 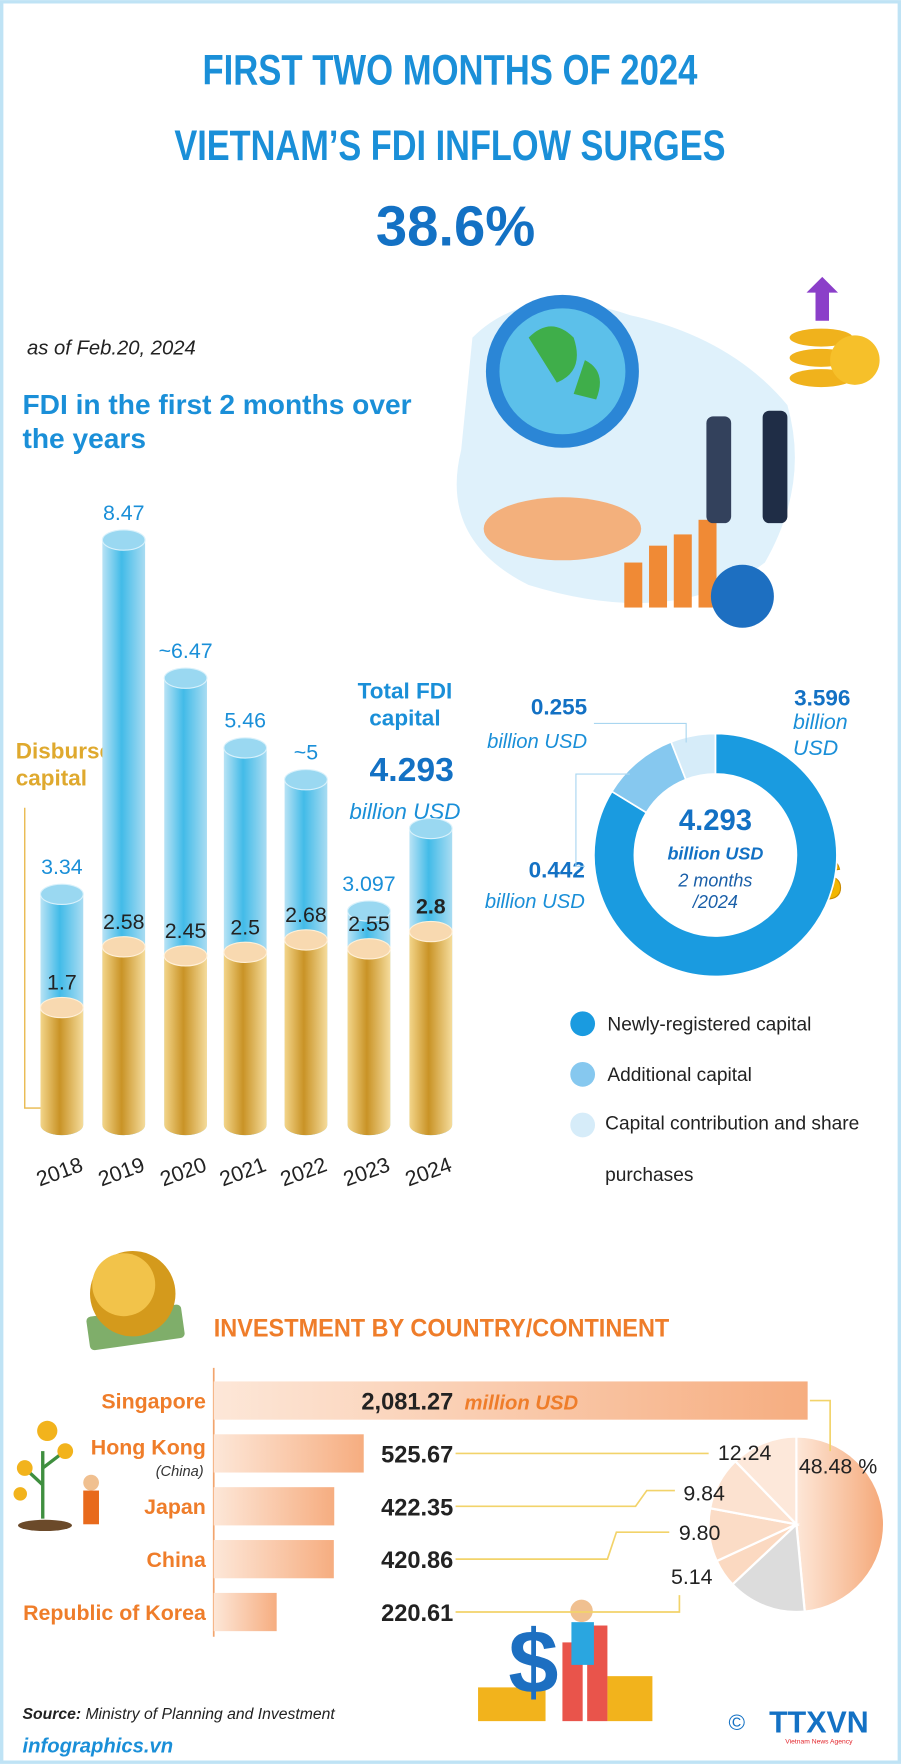 I want to click on donut-value-label: 0.255, so click(x=559, y=706).